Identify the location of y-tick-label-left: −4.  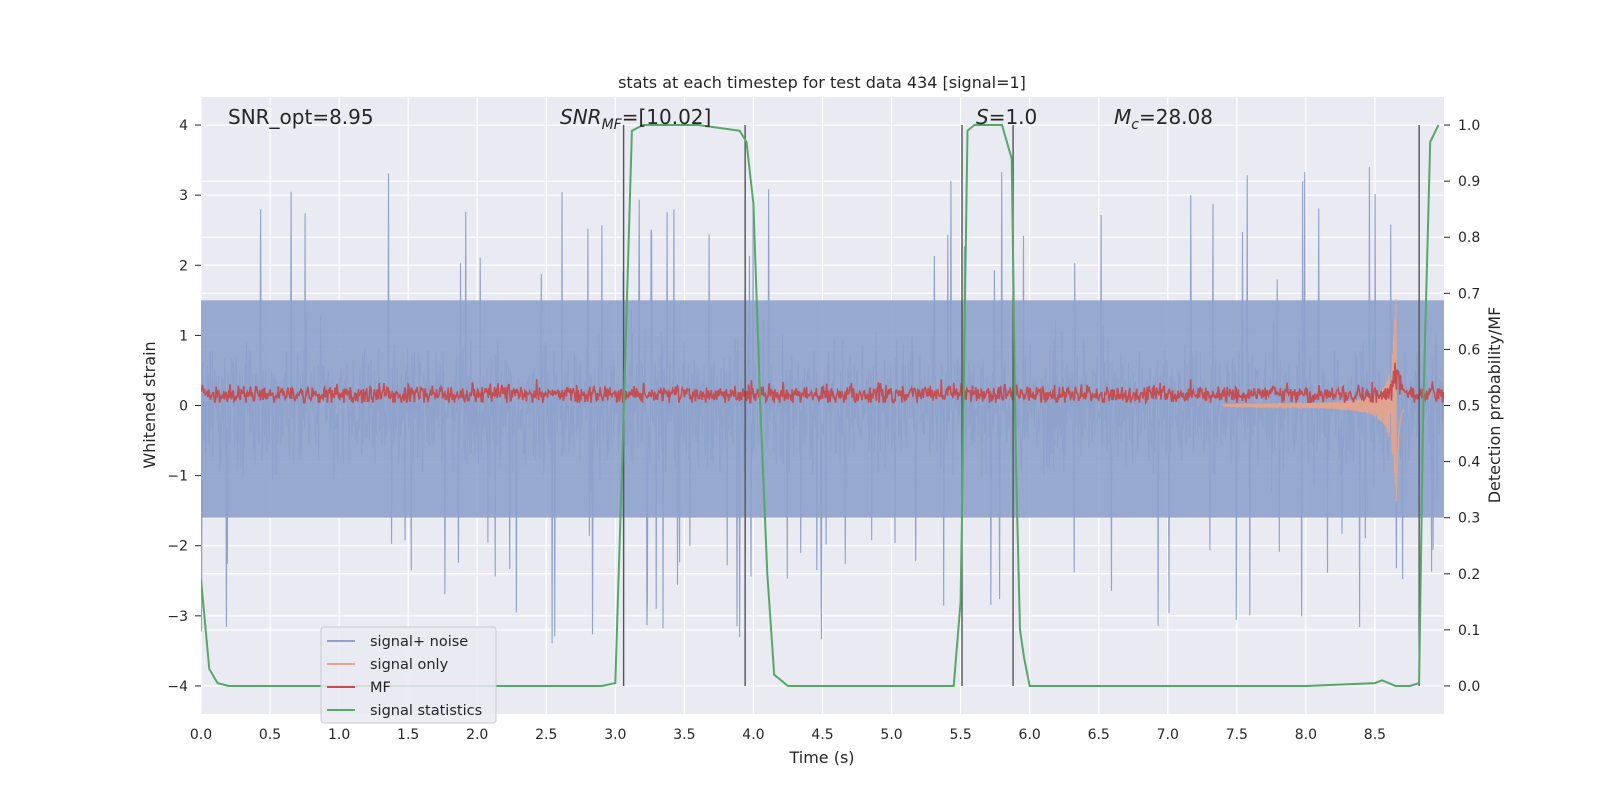
(177, 687).